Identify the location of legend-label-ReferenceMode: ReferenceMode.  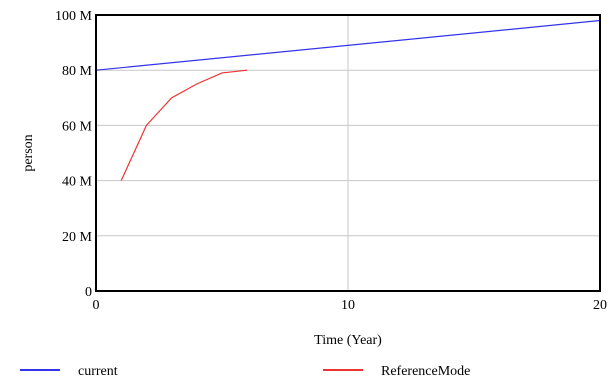
(425, 371).